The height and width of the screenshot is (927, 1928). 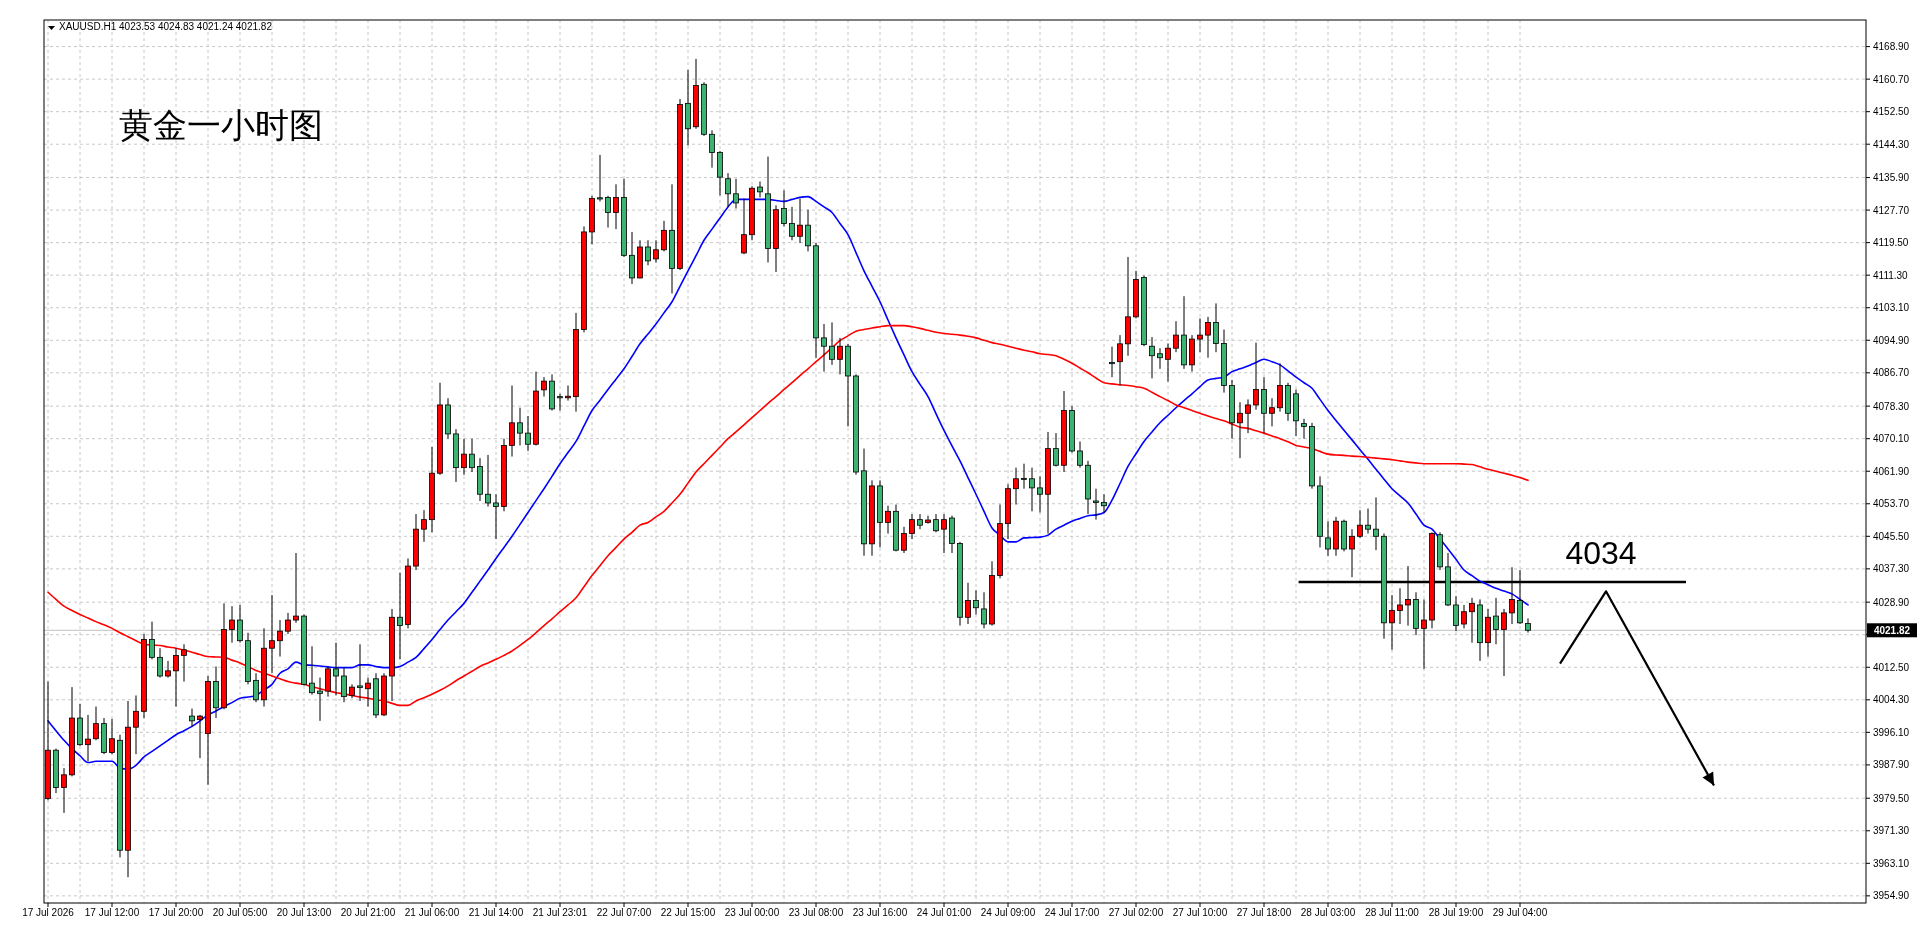 I want to click on y-tick-label: 4004.30, so click(x=1891, y=700).